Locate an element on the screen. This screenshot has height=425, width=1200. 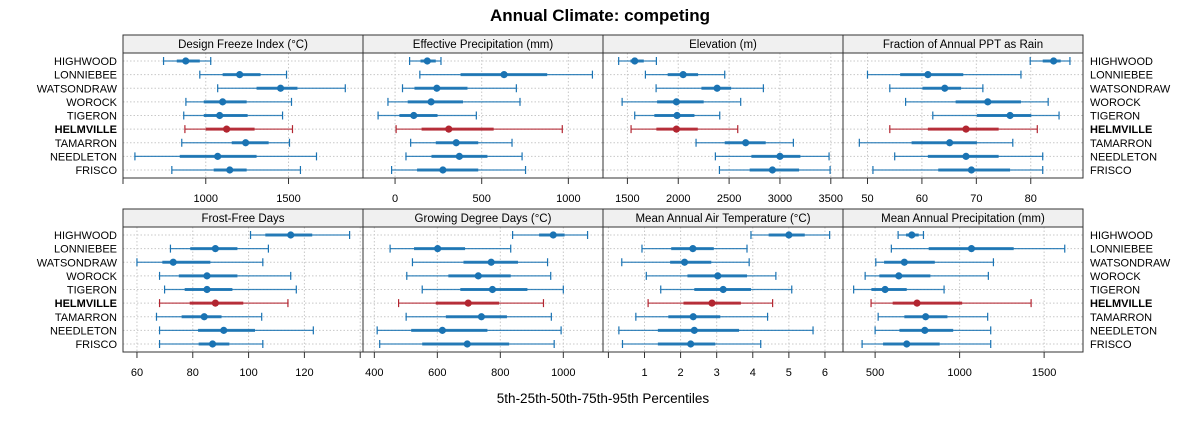
x-tick-label: 0 is located at coordinates (395, 199).